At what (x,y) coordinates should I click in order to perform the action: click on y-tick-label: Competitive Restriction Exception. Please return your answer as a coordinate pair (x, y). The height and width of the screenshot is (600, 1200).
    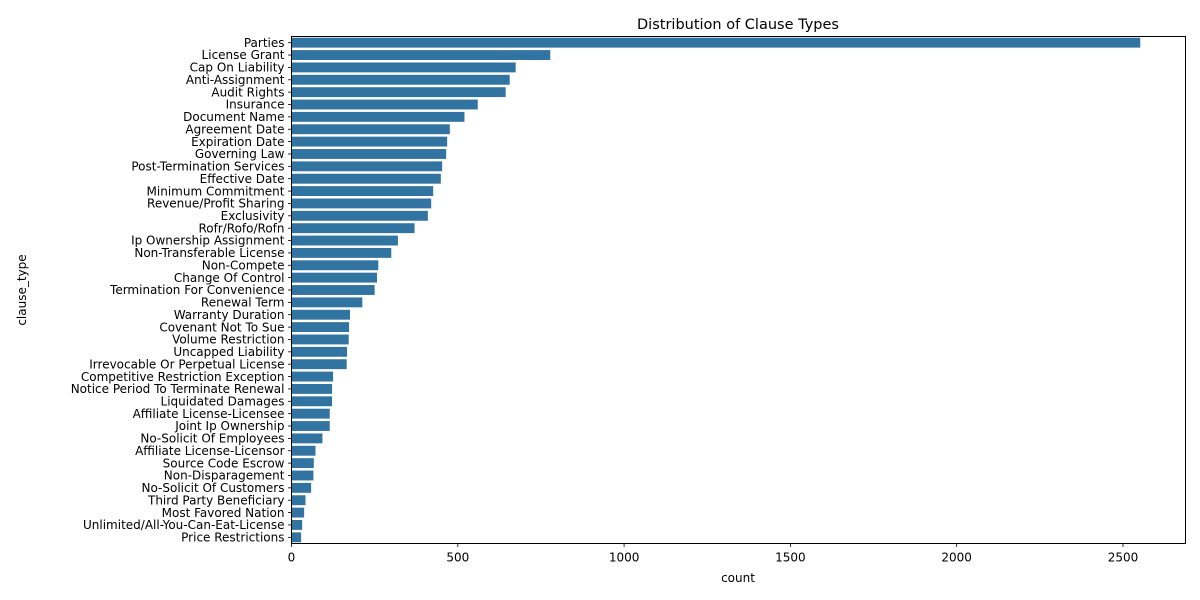
    Looking at the image, I should click on (183, 377).